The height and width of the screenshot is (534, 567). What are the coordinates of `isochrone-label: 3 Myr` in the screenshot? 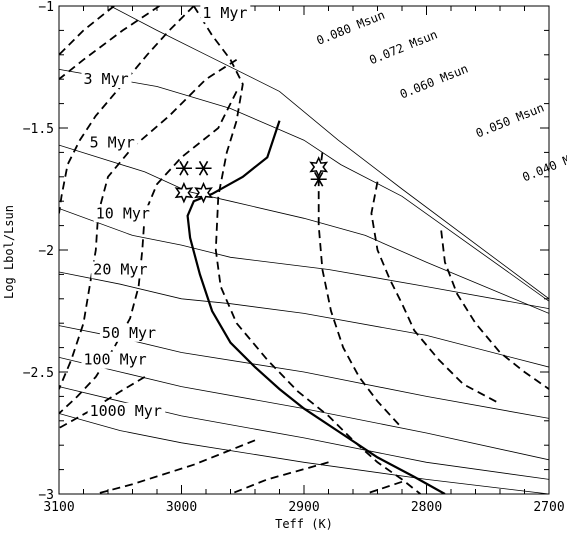 It's located at (106, 79).